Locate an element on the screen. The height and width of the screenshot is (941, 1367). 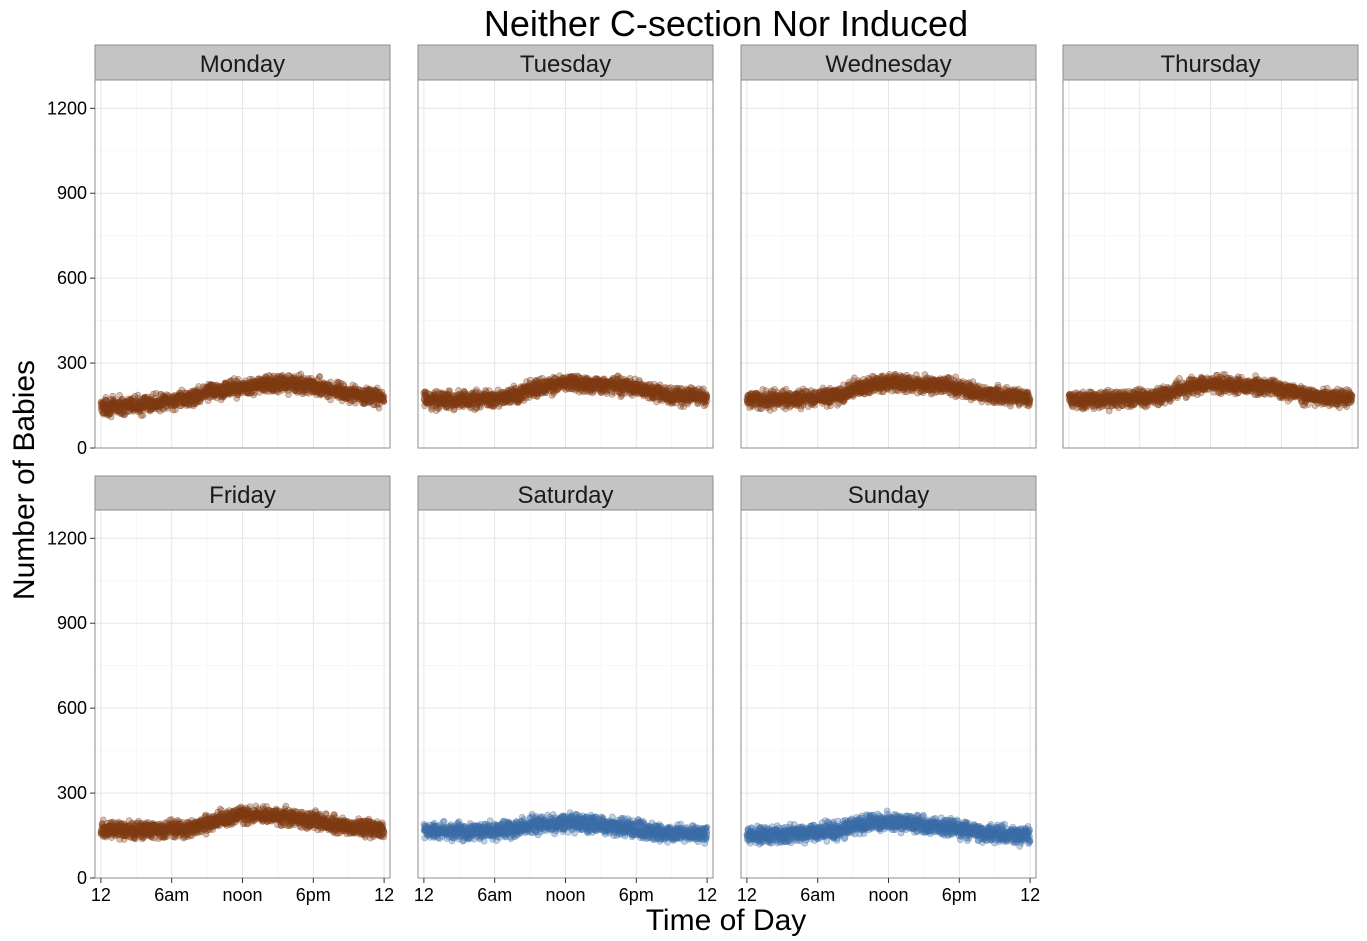
y-tick-label: 1200 is located at coordinates (67, 108).